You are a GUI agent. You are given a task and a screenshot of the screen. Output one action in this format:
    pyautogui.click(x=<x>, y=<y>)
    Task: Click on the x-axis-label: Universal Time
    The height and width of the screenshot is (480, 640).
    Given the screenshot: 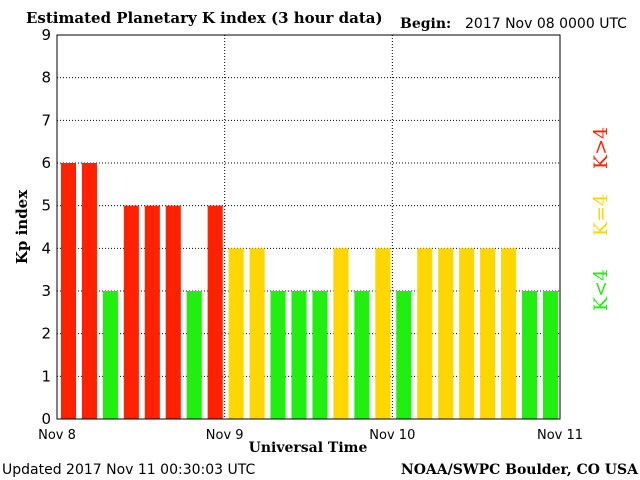 What is the action you would take?
    pyautogui.click(x=308, y=448)
    